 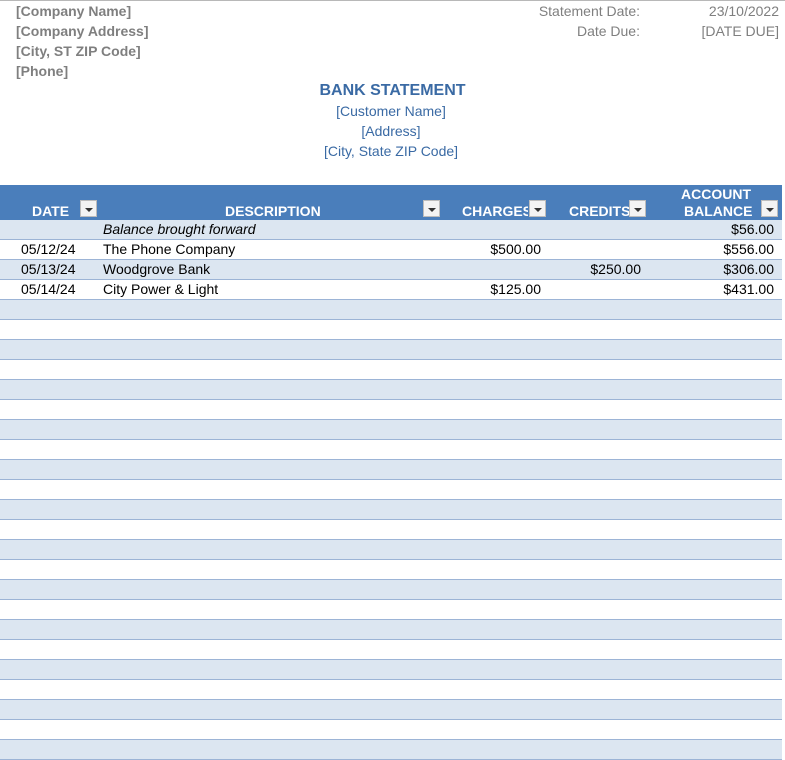 I want to click on company-address: [Company Address], so click(x=82, y=31).